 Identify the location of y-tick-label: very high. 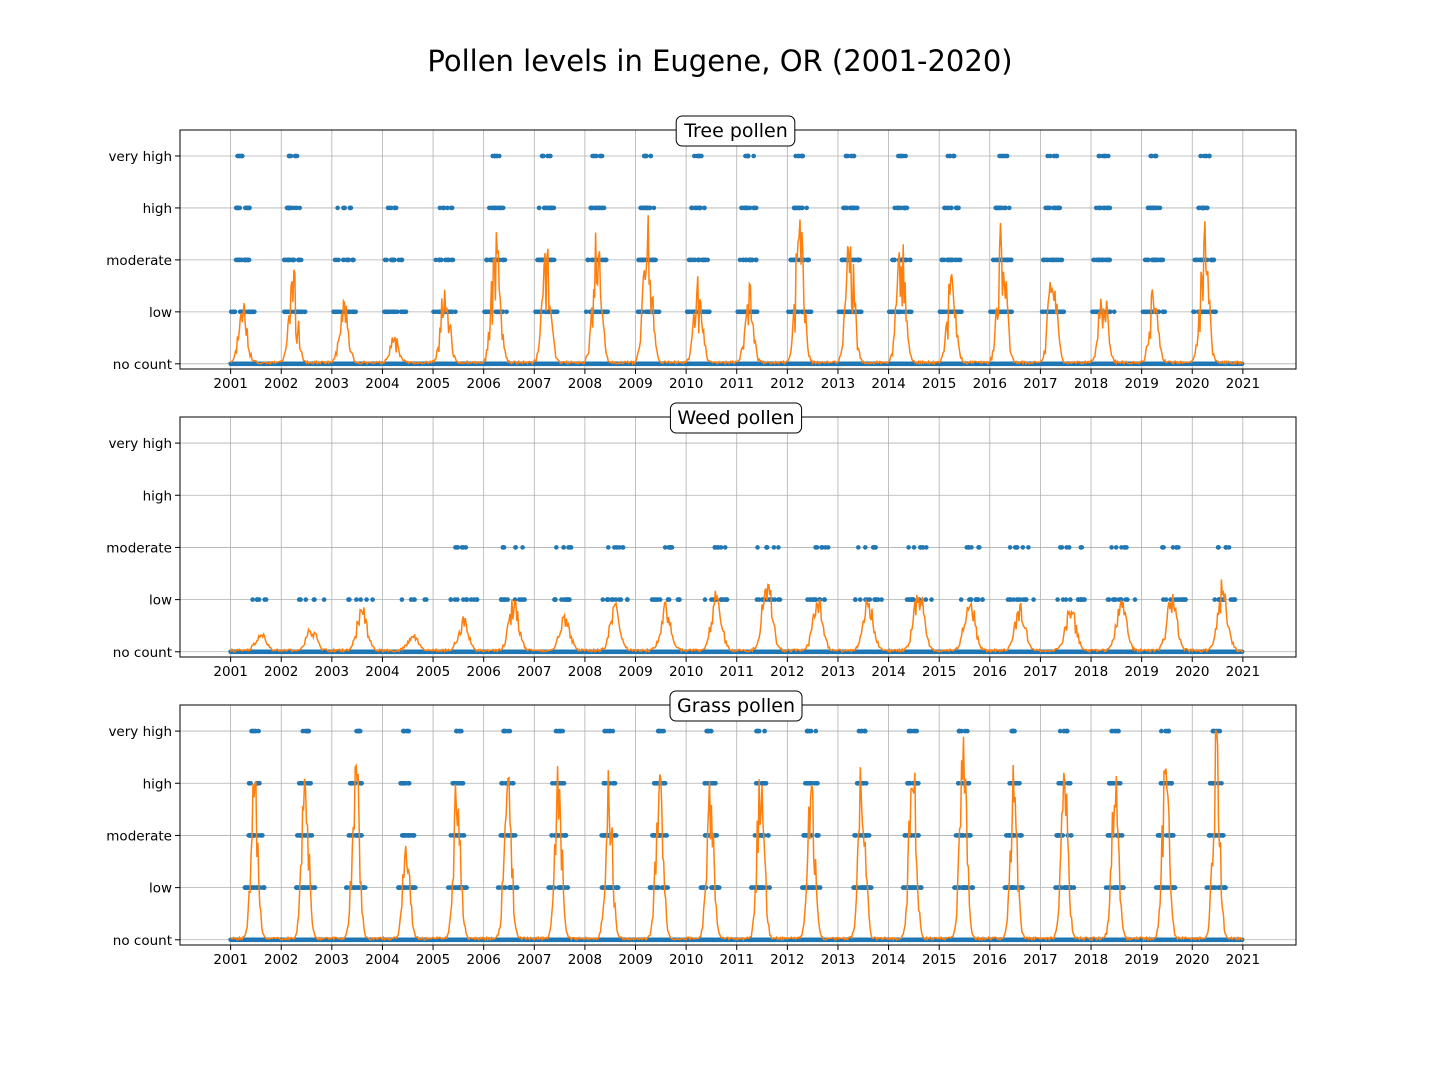
(140, 444).